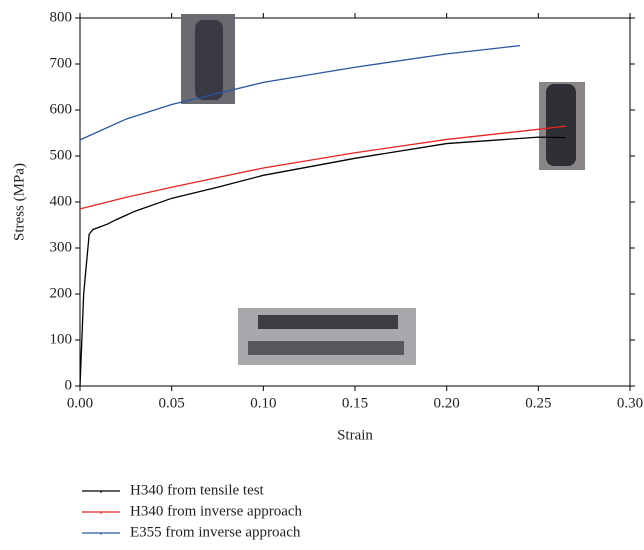  Describe the element at coordinates (538, 403) in the screenshot. I see `x-tick-label: 0.25` at that location.